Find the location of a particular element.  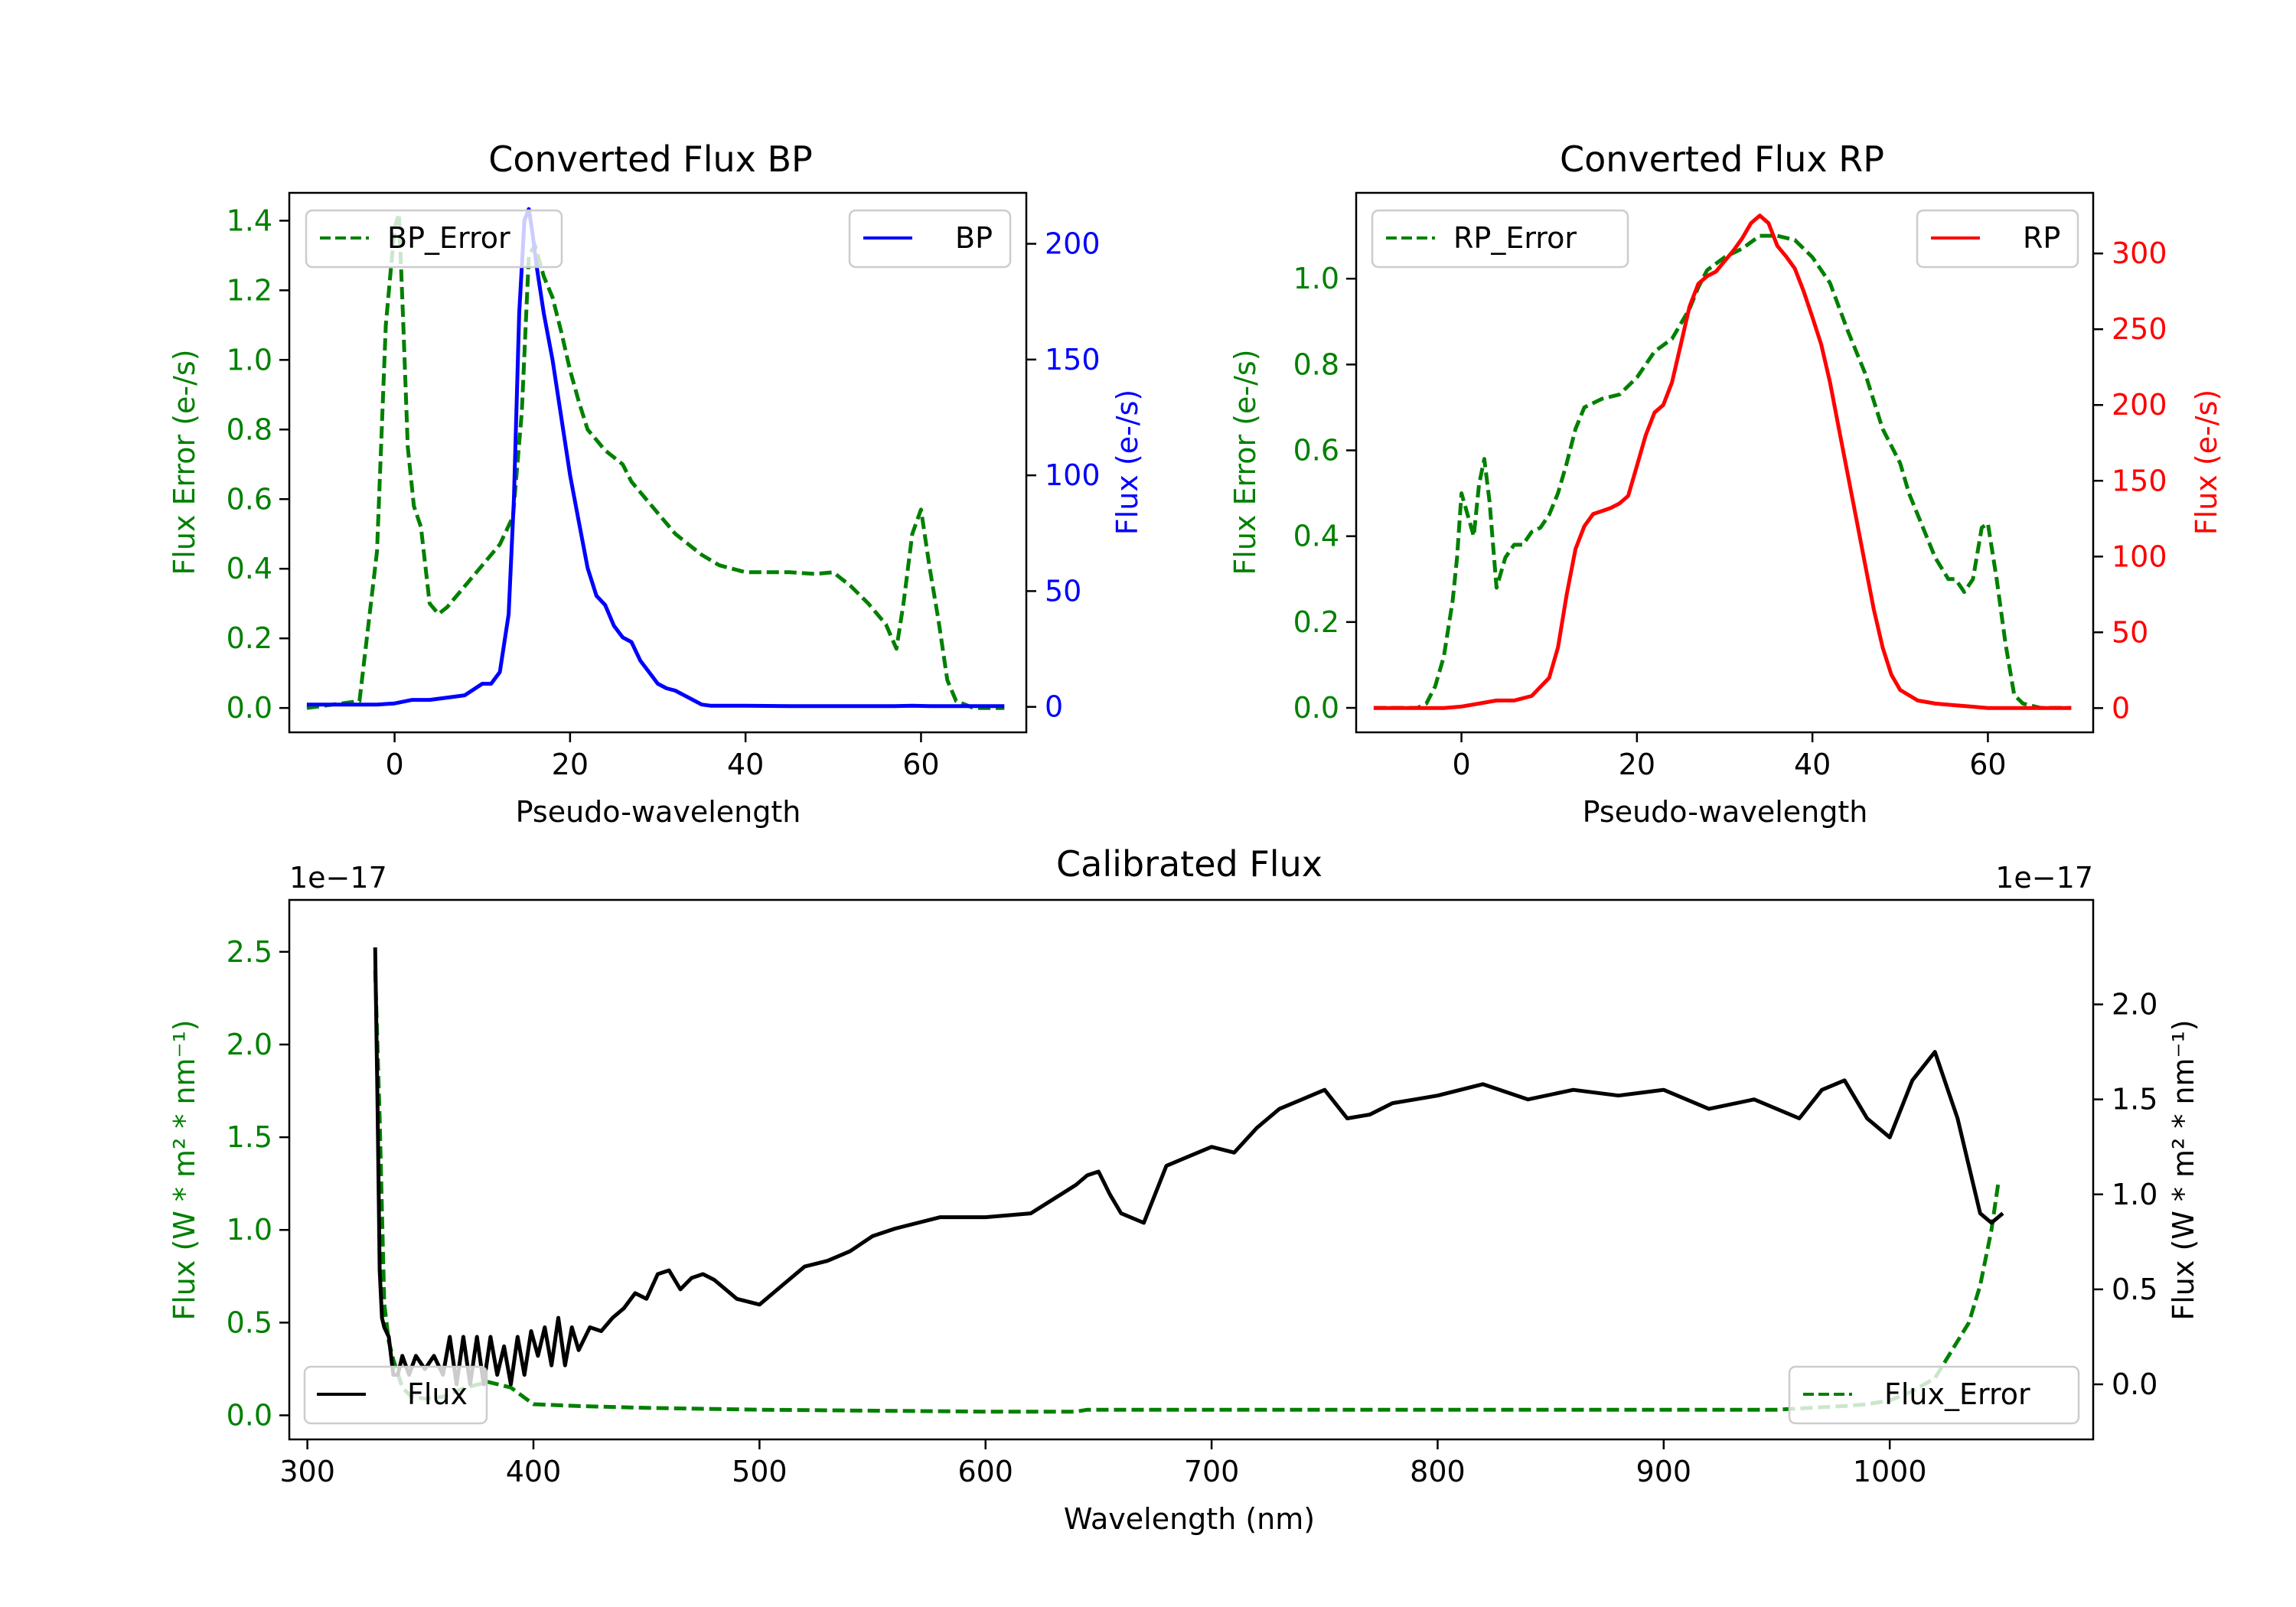

rp-left-ytick-label: 0.2 is located at coordinates (1316, 622).